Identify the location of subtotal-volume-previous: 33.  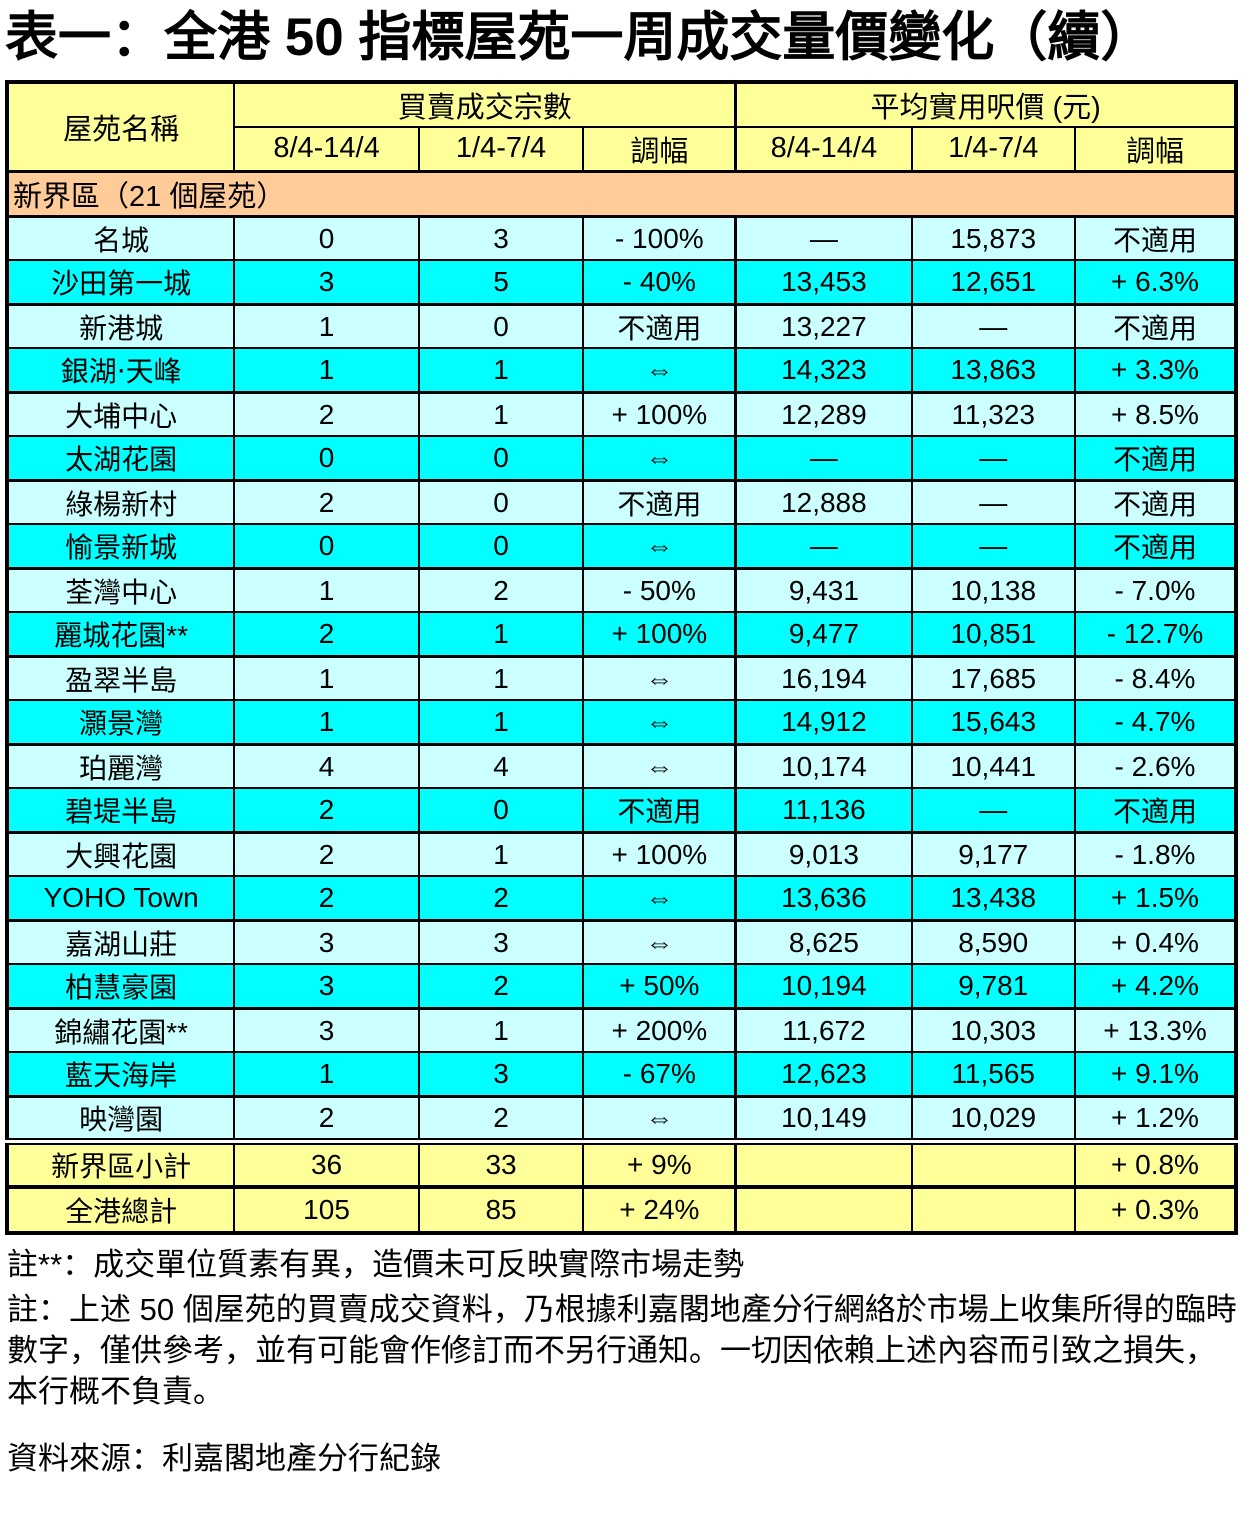
(501, 1163).